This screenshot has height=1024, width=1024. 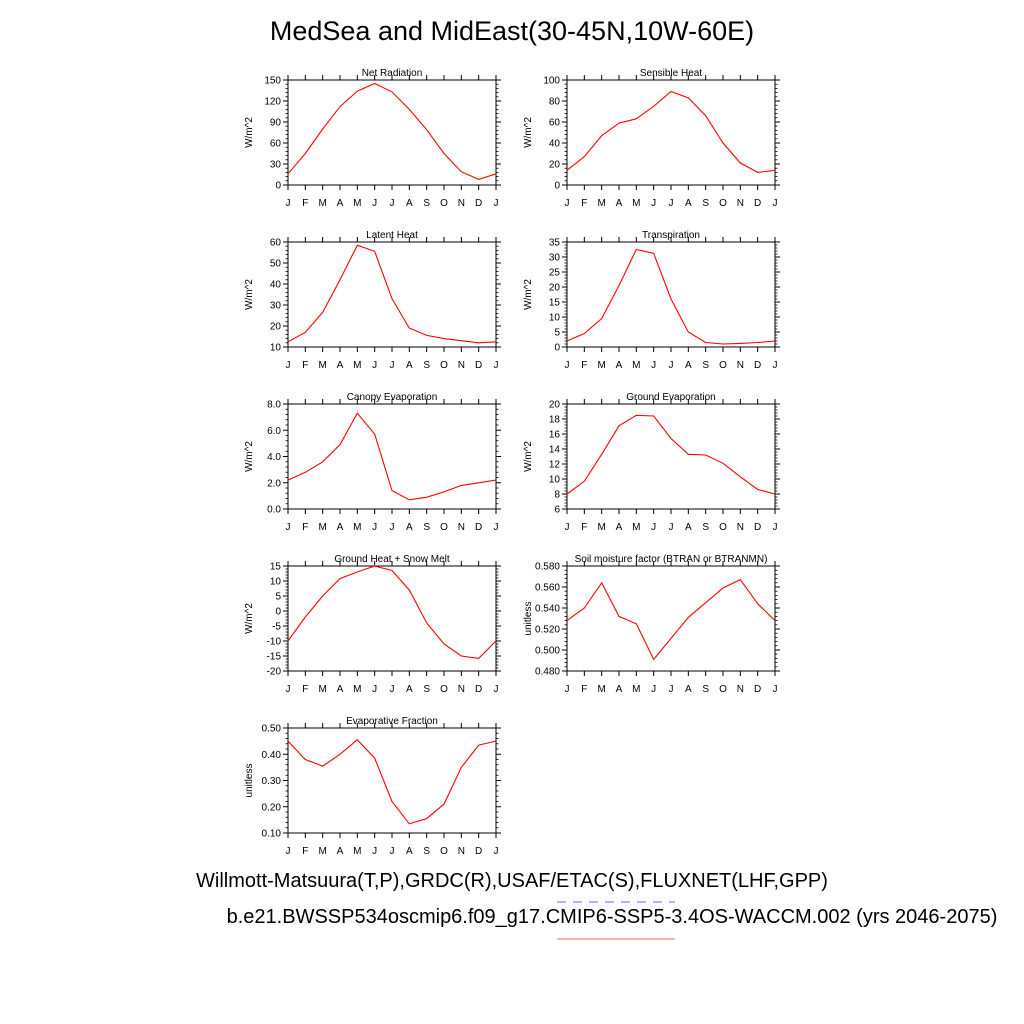 What do you see at coordinates (557, 333) in the screenshot?
I see `y-tick-label: 5` at bounding box center [557, 333].